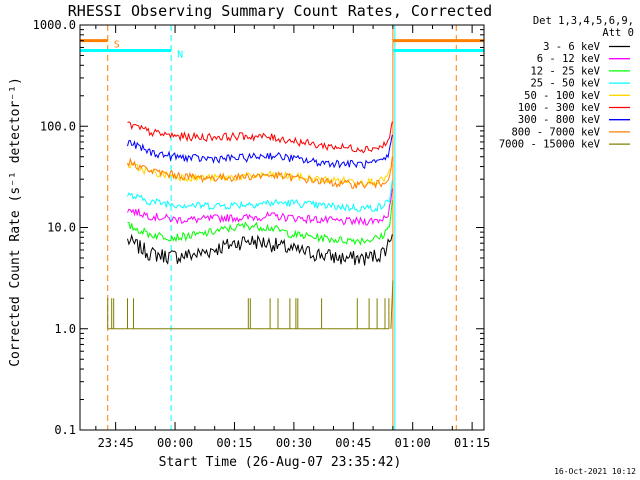 This screenshot has height=480, width=640. I want to click on legend-entry-6: 300 - 800 keV, so click(559, 120).